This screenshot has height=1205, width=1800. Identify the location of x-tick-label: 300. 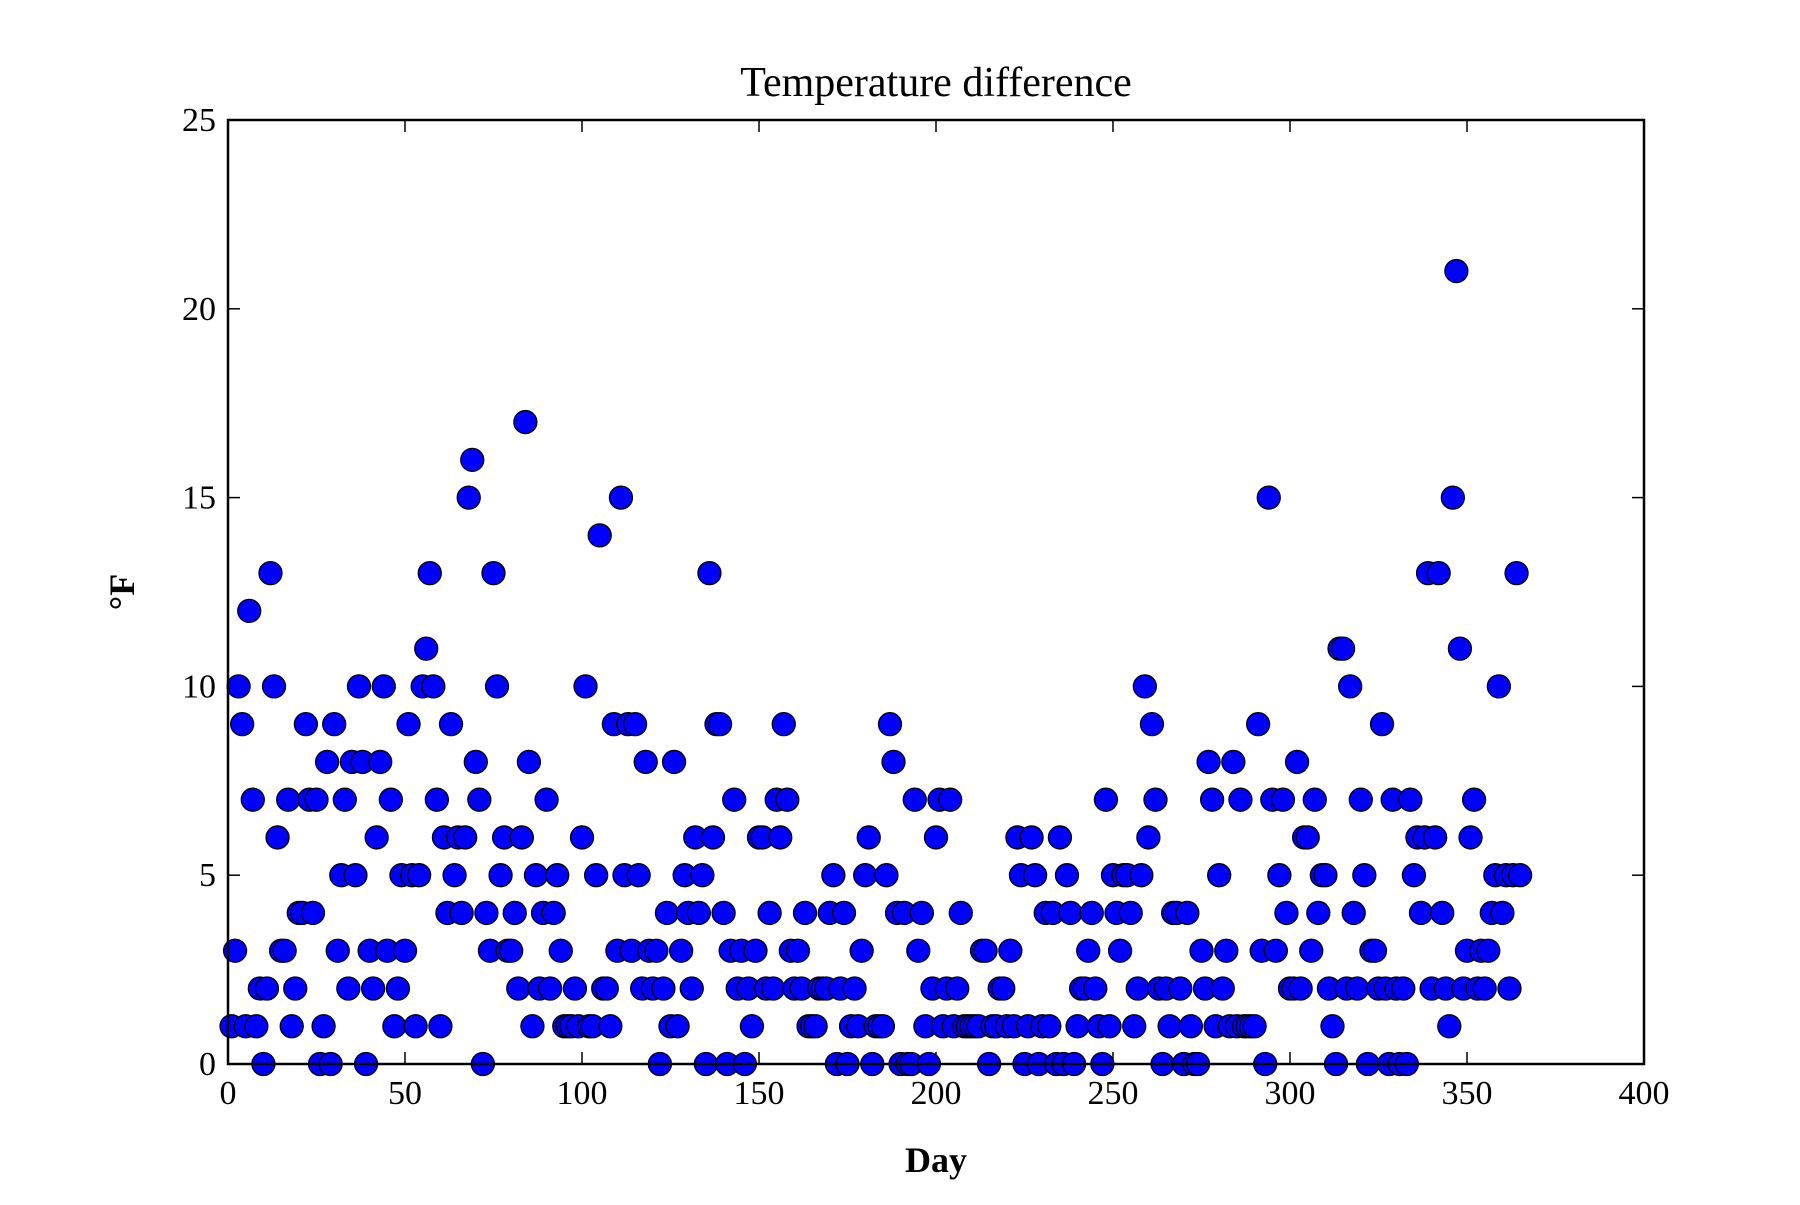
(1290, 1093).